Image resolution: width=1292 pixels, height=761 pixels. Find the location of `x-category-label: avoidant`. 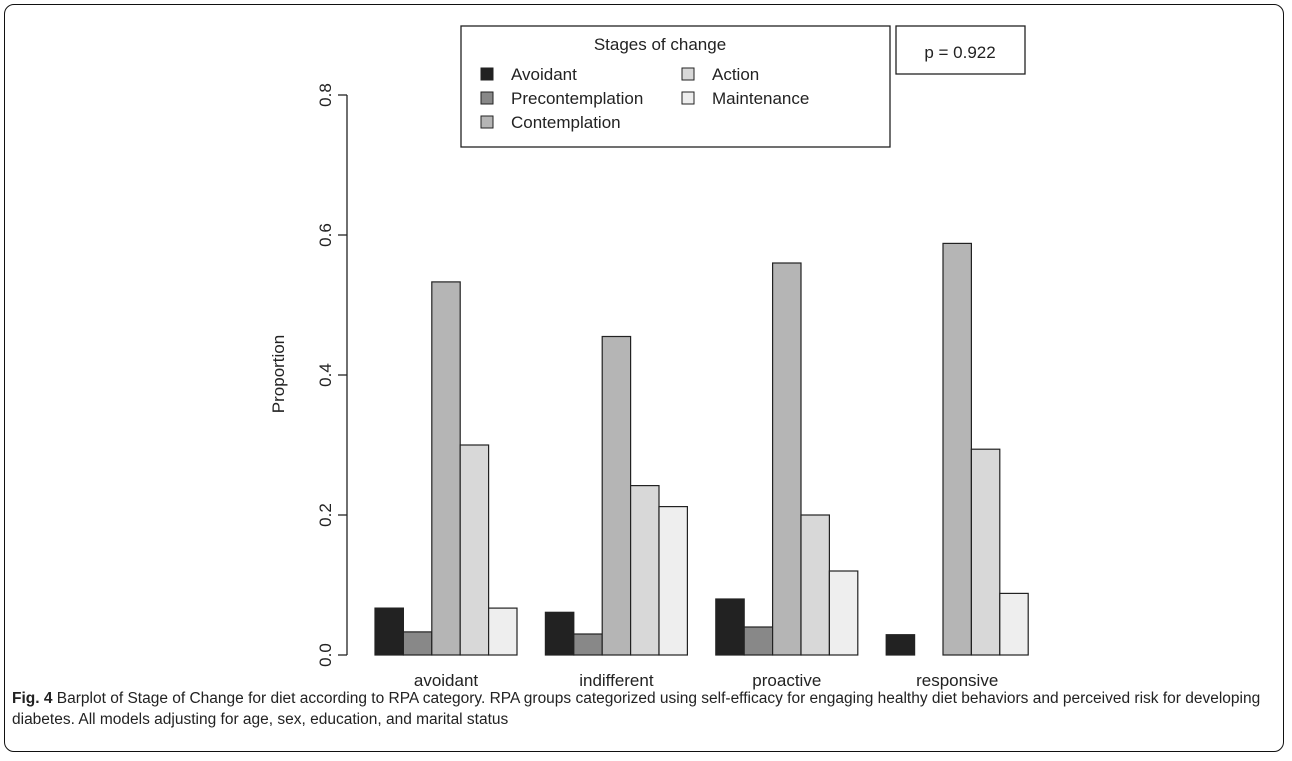

x-category-label: avoidant is located at coordinates (446, 680).